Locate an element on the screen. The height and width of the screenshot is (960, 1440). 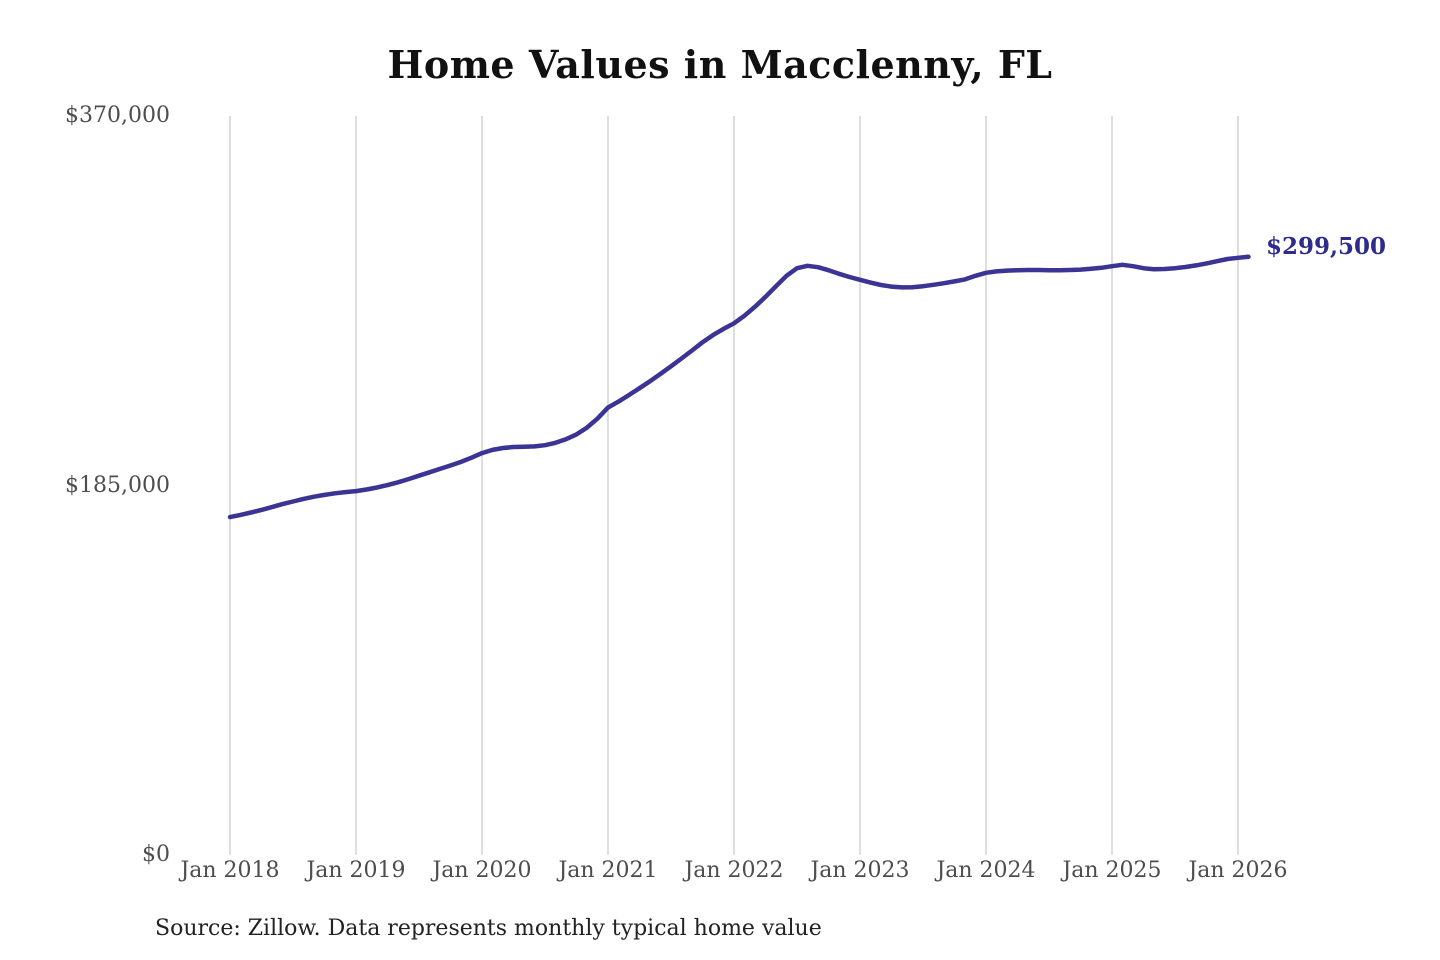
x-axis-label: Jan 2025 is located at coordinates (1112, 870).